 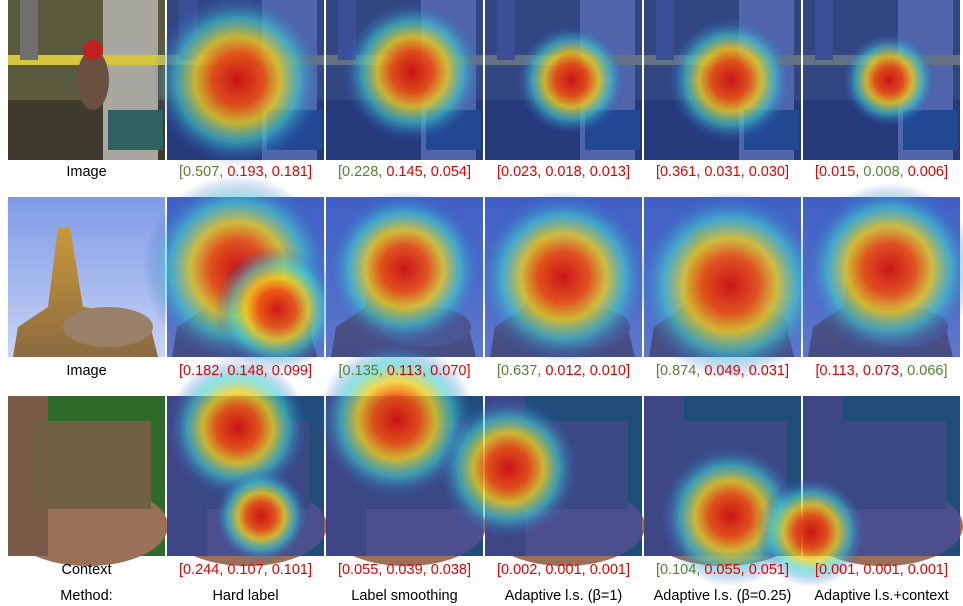 What do you see at coordinates (360, 172) in the screenshot?
I see `caption-part: 0.228` at bounding box center [360, 172].